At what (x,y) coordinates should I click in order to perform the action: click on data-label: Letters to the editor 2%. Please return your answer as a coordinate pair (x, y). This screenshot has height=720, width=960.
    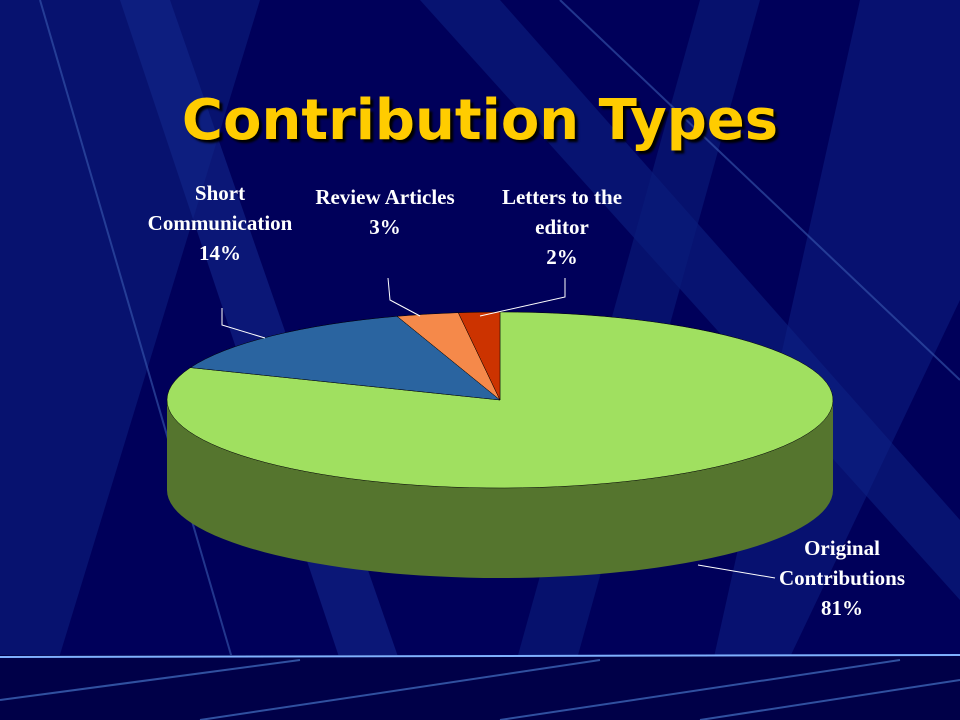
    Looking at the image, I should click on (562, 227).